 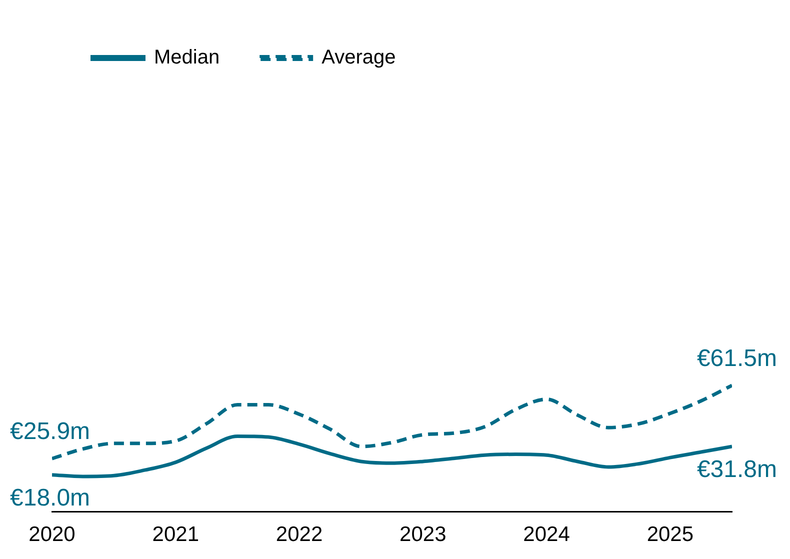 I want to click on legend-label: Average, so click(x=359, y=57).